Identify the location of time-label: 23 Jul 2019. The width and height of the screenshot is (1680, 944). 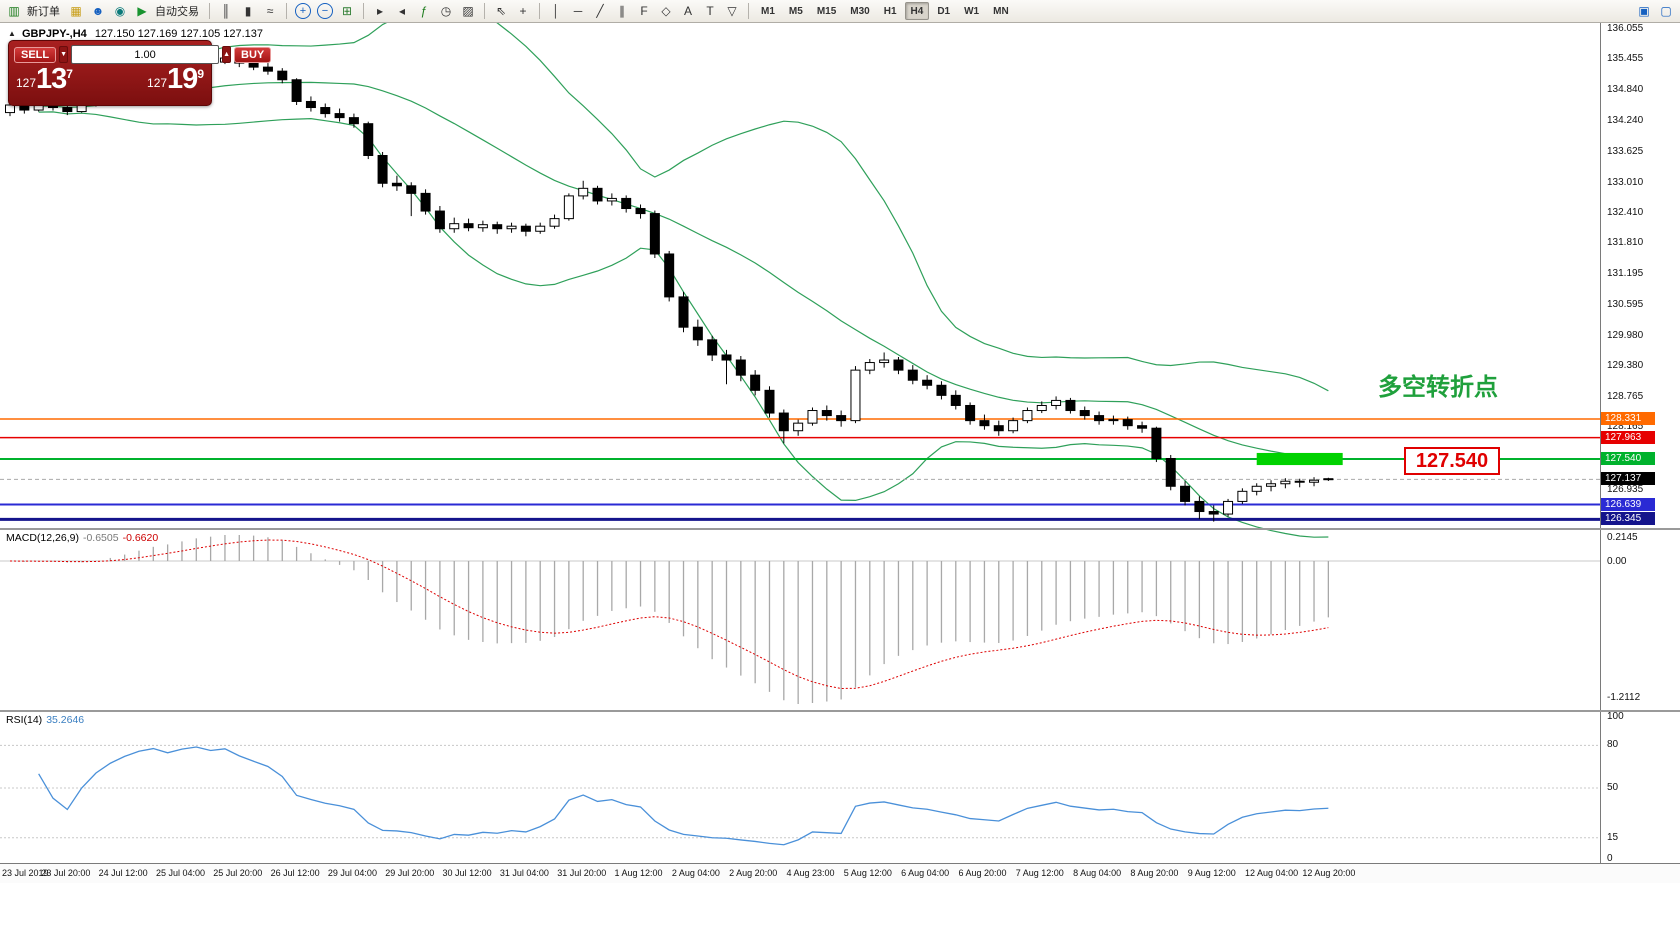
(25, 873).